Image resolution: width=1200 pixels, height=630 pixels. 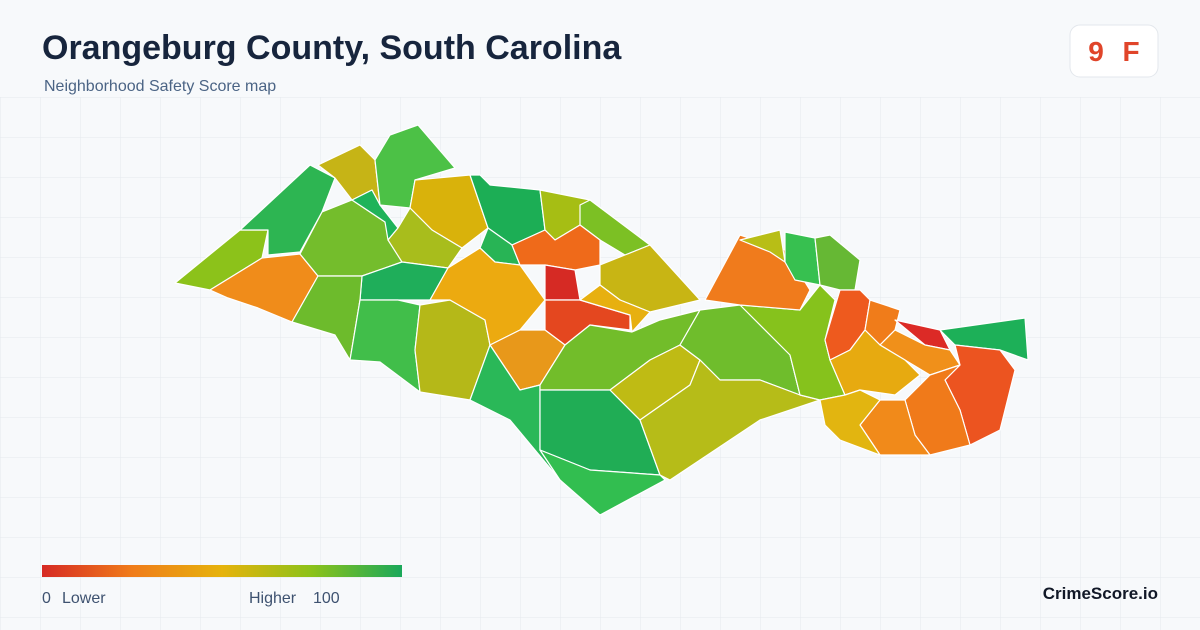 I want to click on badge-grade: F, so click(x=1130, y=51).